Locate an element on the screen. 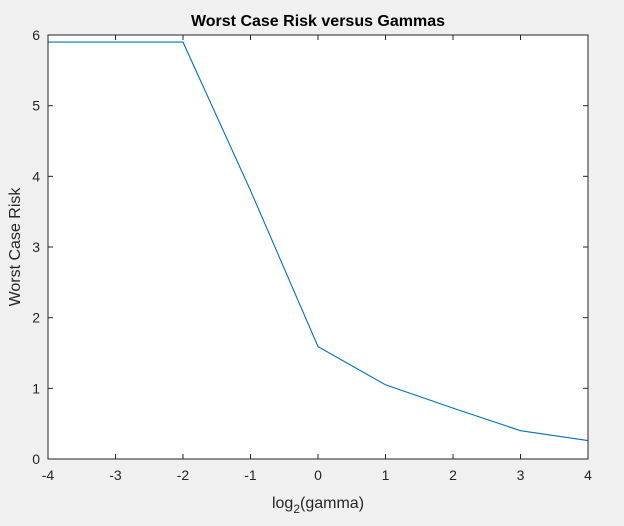  y-tick-label: 2 is located at coordinates (36, 318).